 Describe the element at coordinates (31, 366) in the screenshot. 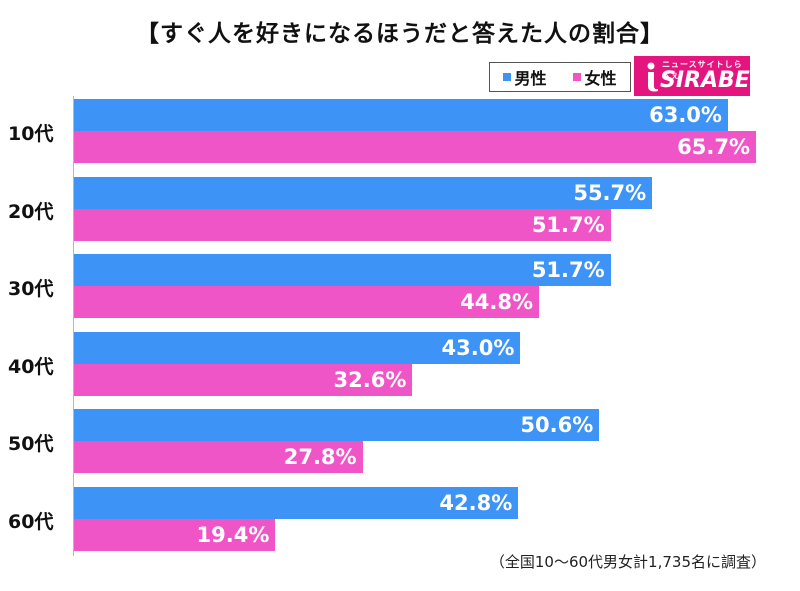

I see `category-label: 40代` at that location.